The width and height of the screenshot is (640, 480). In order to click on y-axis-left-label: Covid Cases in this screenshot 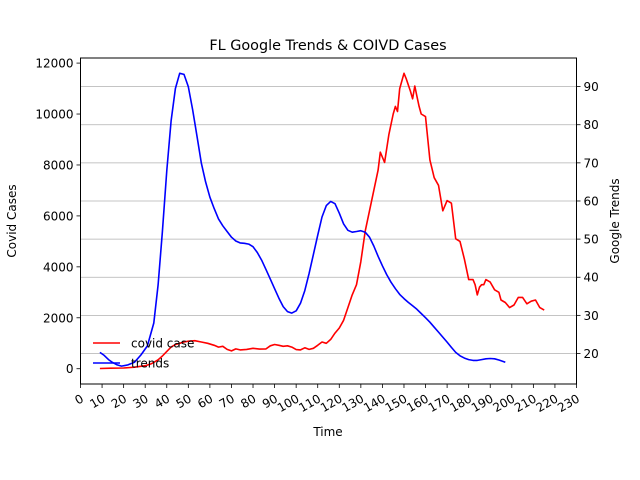, I will do `click(12, 220)`.